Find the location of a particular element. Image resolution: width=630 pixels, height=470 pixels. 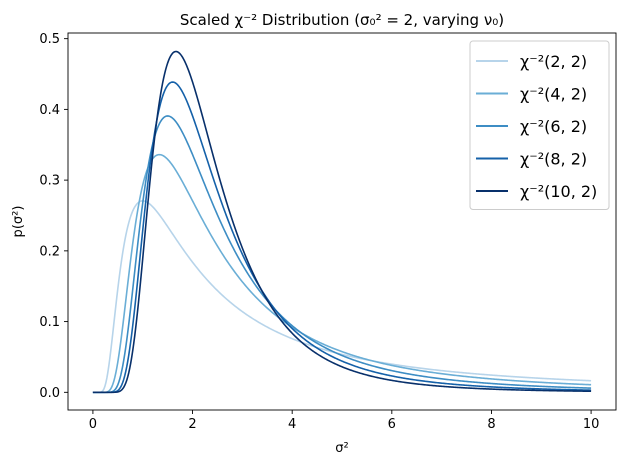

legend-label-2: χ⁻²(6, 2) is located at coordinates (553, 126).